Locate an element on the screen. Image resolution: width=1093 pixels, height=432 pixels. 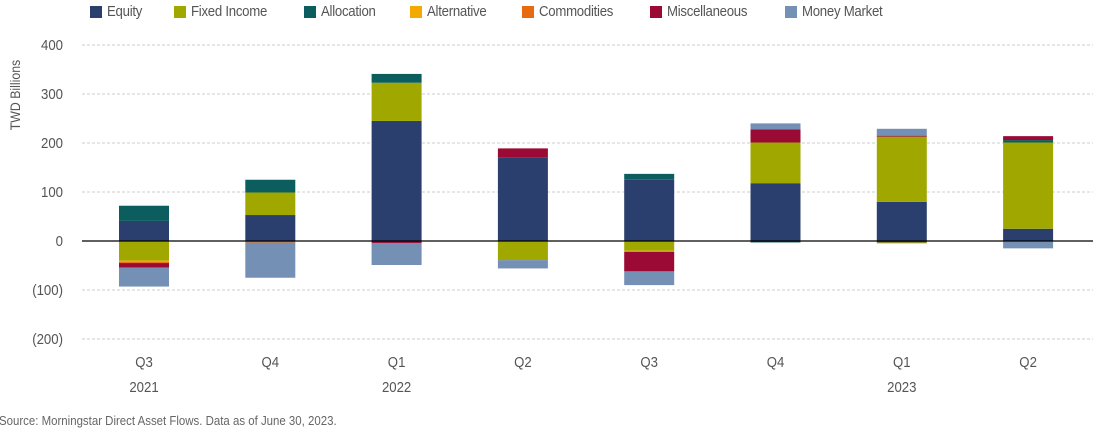
legend-label: Equity is located at coordinates (125, 11).